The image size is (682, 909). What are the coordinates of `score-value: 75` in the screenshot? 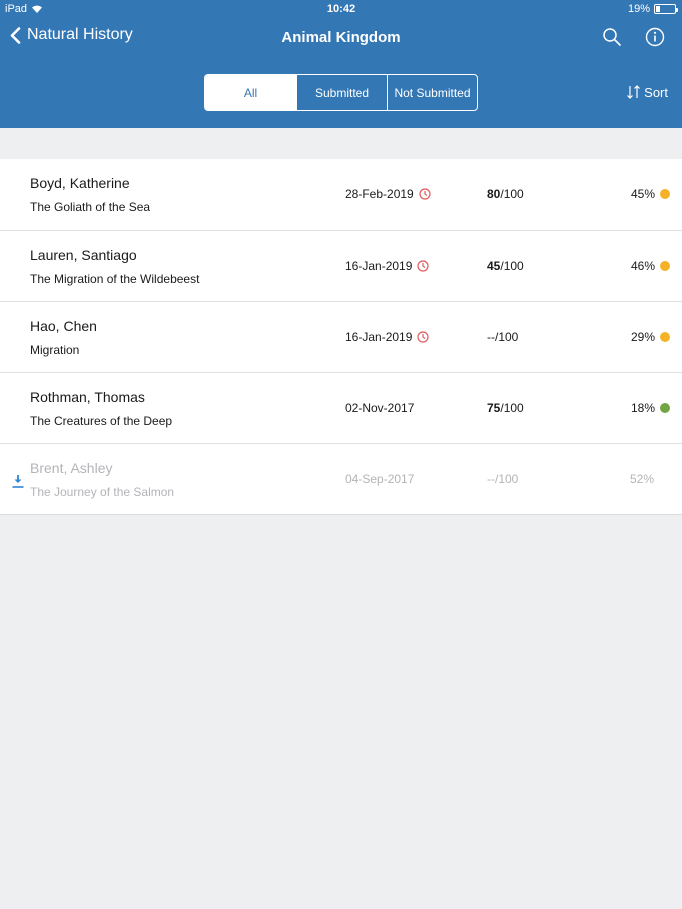 It's located at (494, 408).